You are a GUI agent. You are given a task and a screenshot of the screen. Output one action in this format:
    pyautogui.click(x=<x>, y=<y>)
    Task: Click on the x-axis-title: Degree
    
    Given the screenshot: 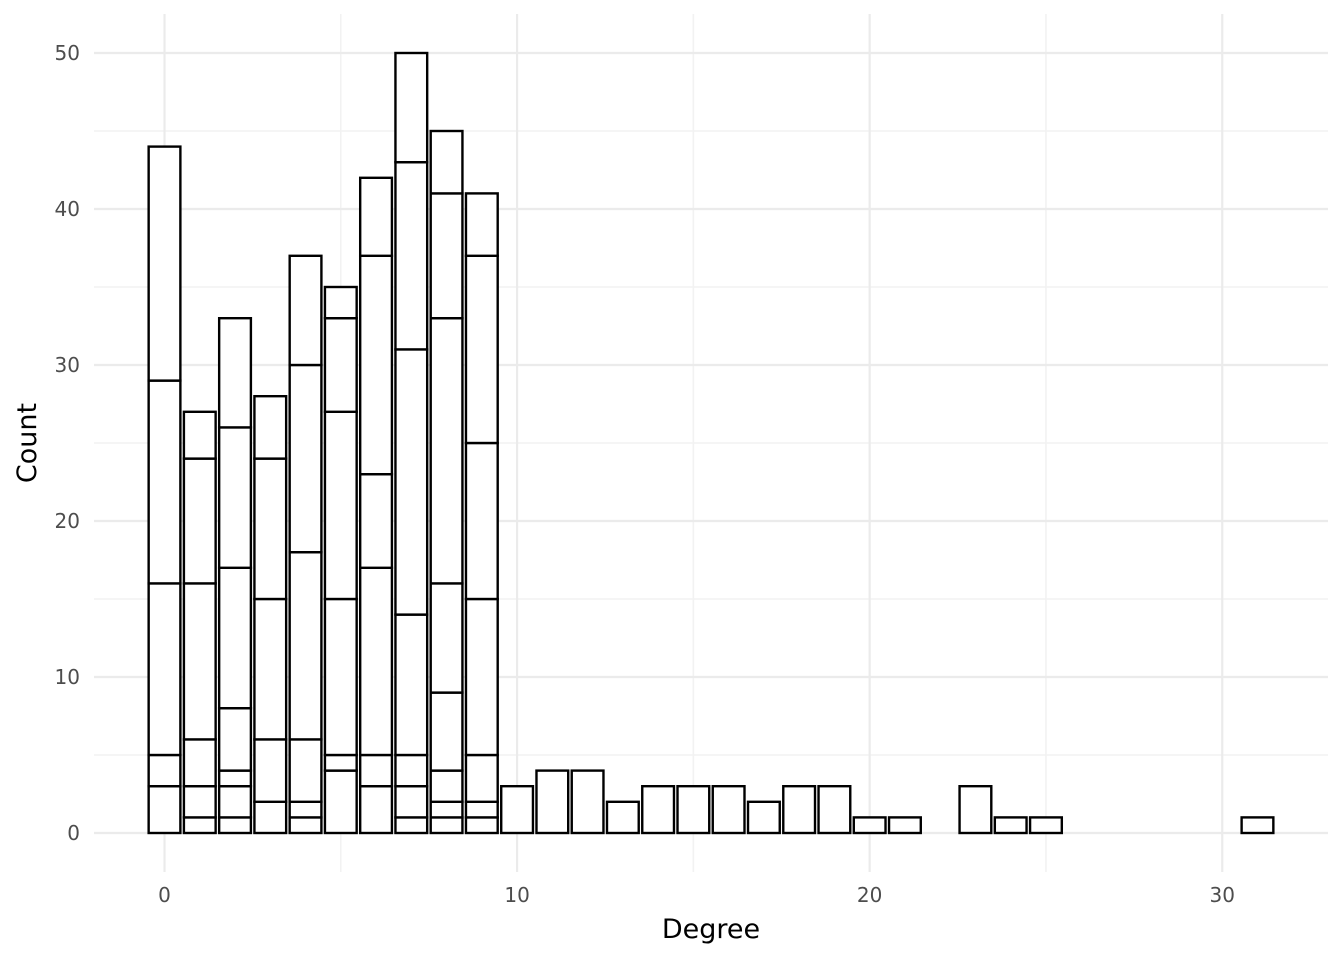 What is the action you would take?
    pyautogui.click(x=711, y=929)
    